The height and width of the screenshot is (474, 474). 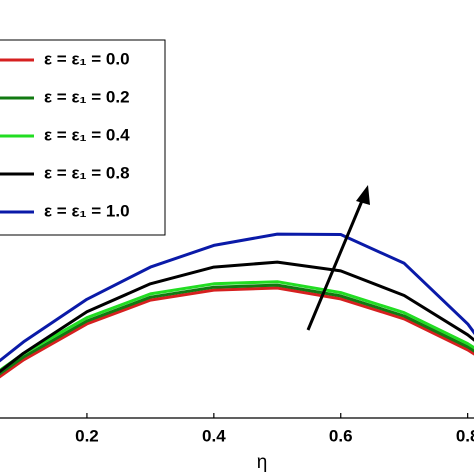 What do you see at coordinates (87, 96) in the screenshot?
I see `legend-label: ε = ε₁ = 0.2` at bounding box center [87, 96].